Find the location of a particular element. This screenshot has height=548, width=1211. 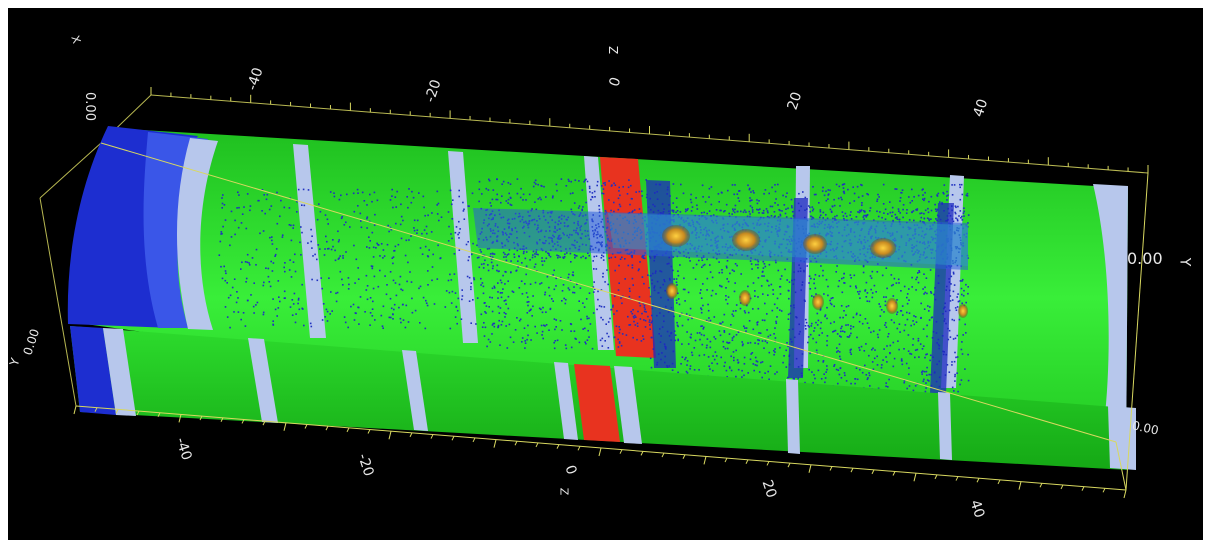

y-axis-tick-right: 0.00 is located at coordinates (1145, 258).